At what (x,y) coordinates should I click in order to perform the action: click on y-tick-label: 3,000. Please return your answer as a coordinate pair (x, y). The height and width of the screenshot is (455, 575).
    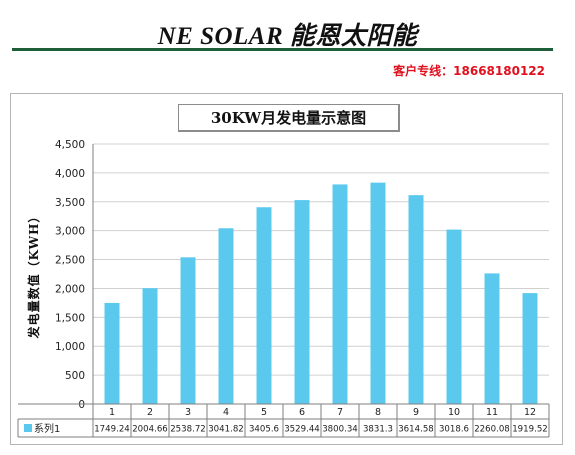
    Looking at the image, I should click on (70, 232).